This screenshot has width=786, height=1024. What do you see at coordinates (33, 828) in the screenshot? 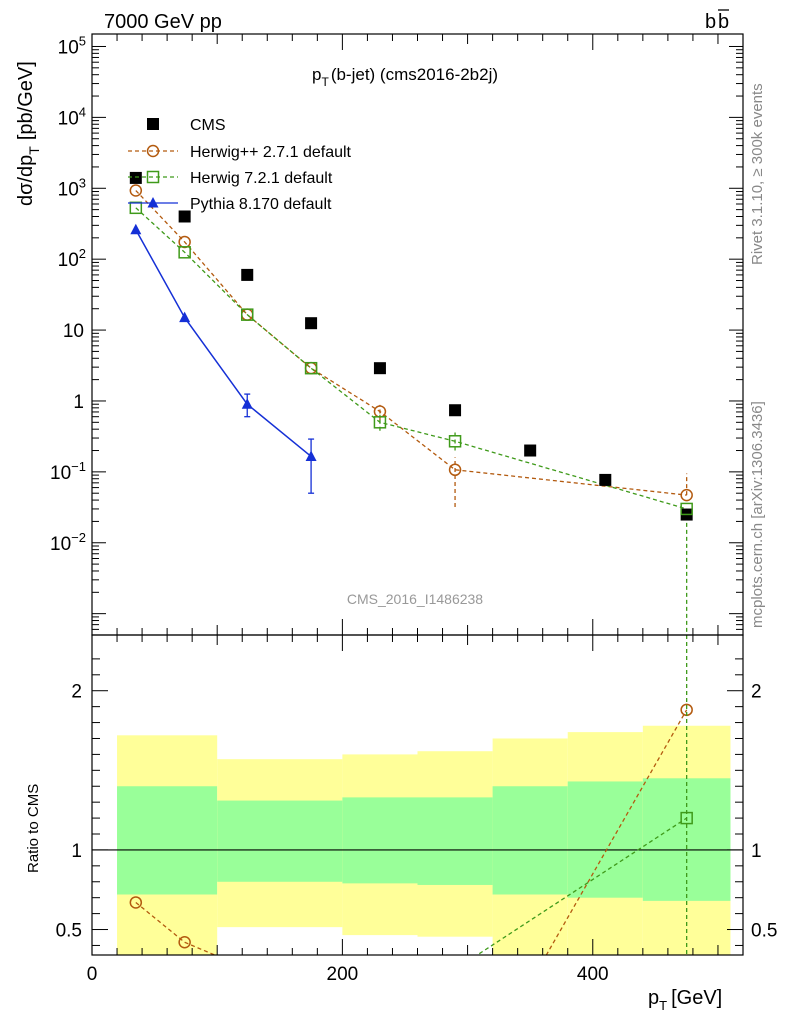
I see `ratio-ylabel: Ratio to CMS` at bounding box center [33, 828].